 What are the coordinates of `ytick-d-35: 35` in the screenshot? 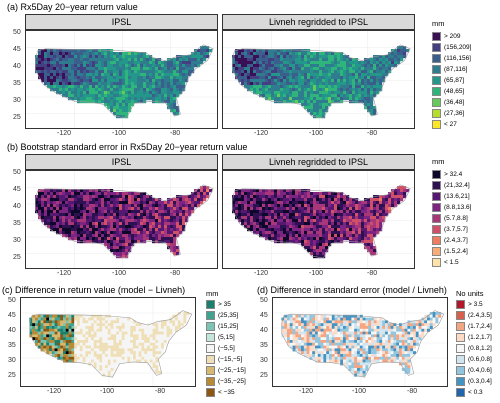 It's located at (264, 345).